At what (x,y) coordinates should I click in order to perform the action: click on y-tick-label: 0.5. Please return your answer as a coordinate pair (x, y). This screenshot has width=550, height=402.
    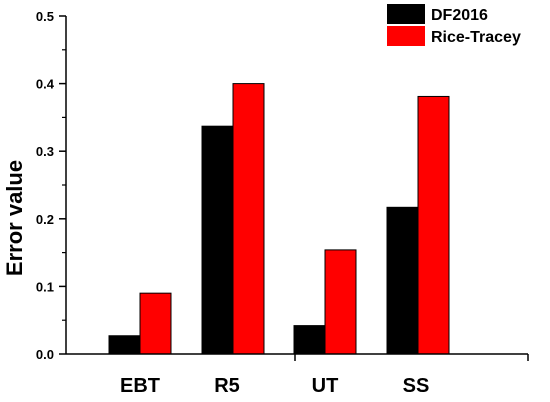
    Looking at the image, I should click on (45, 16).